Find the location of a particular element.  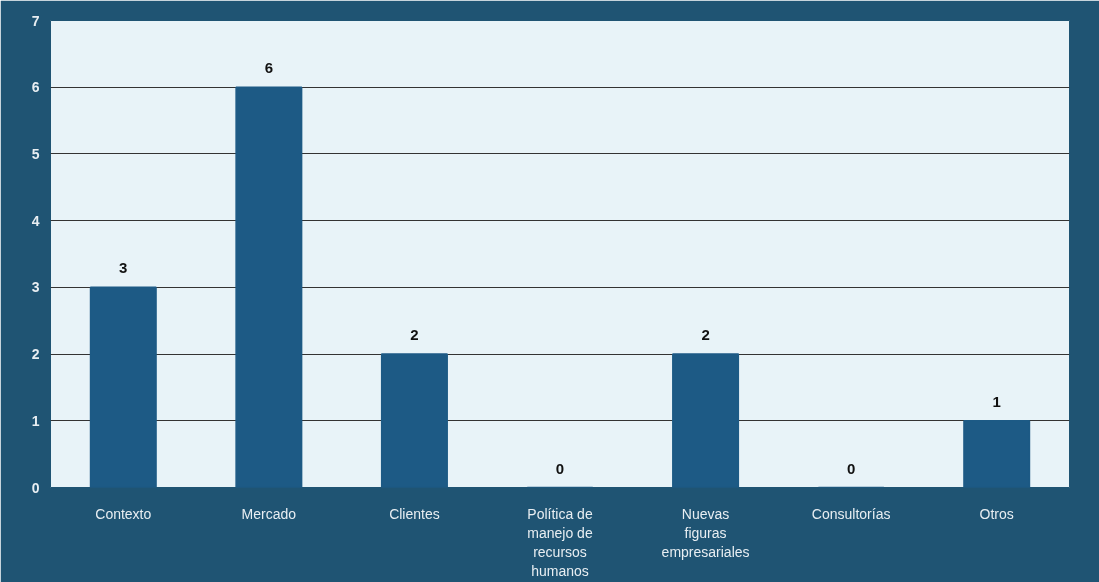

x-tick-label: Contexto is located at coordinates (123, 513).